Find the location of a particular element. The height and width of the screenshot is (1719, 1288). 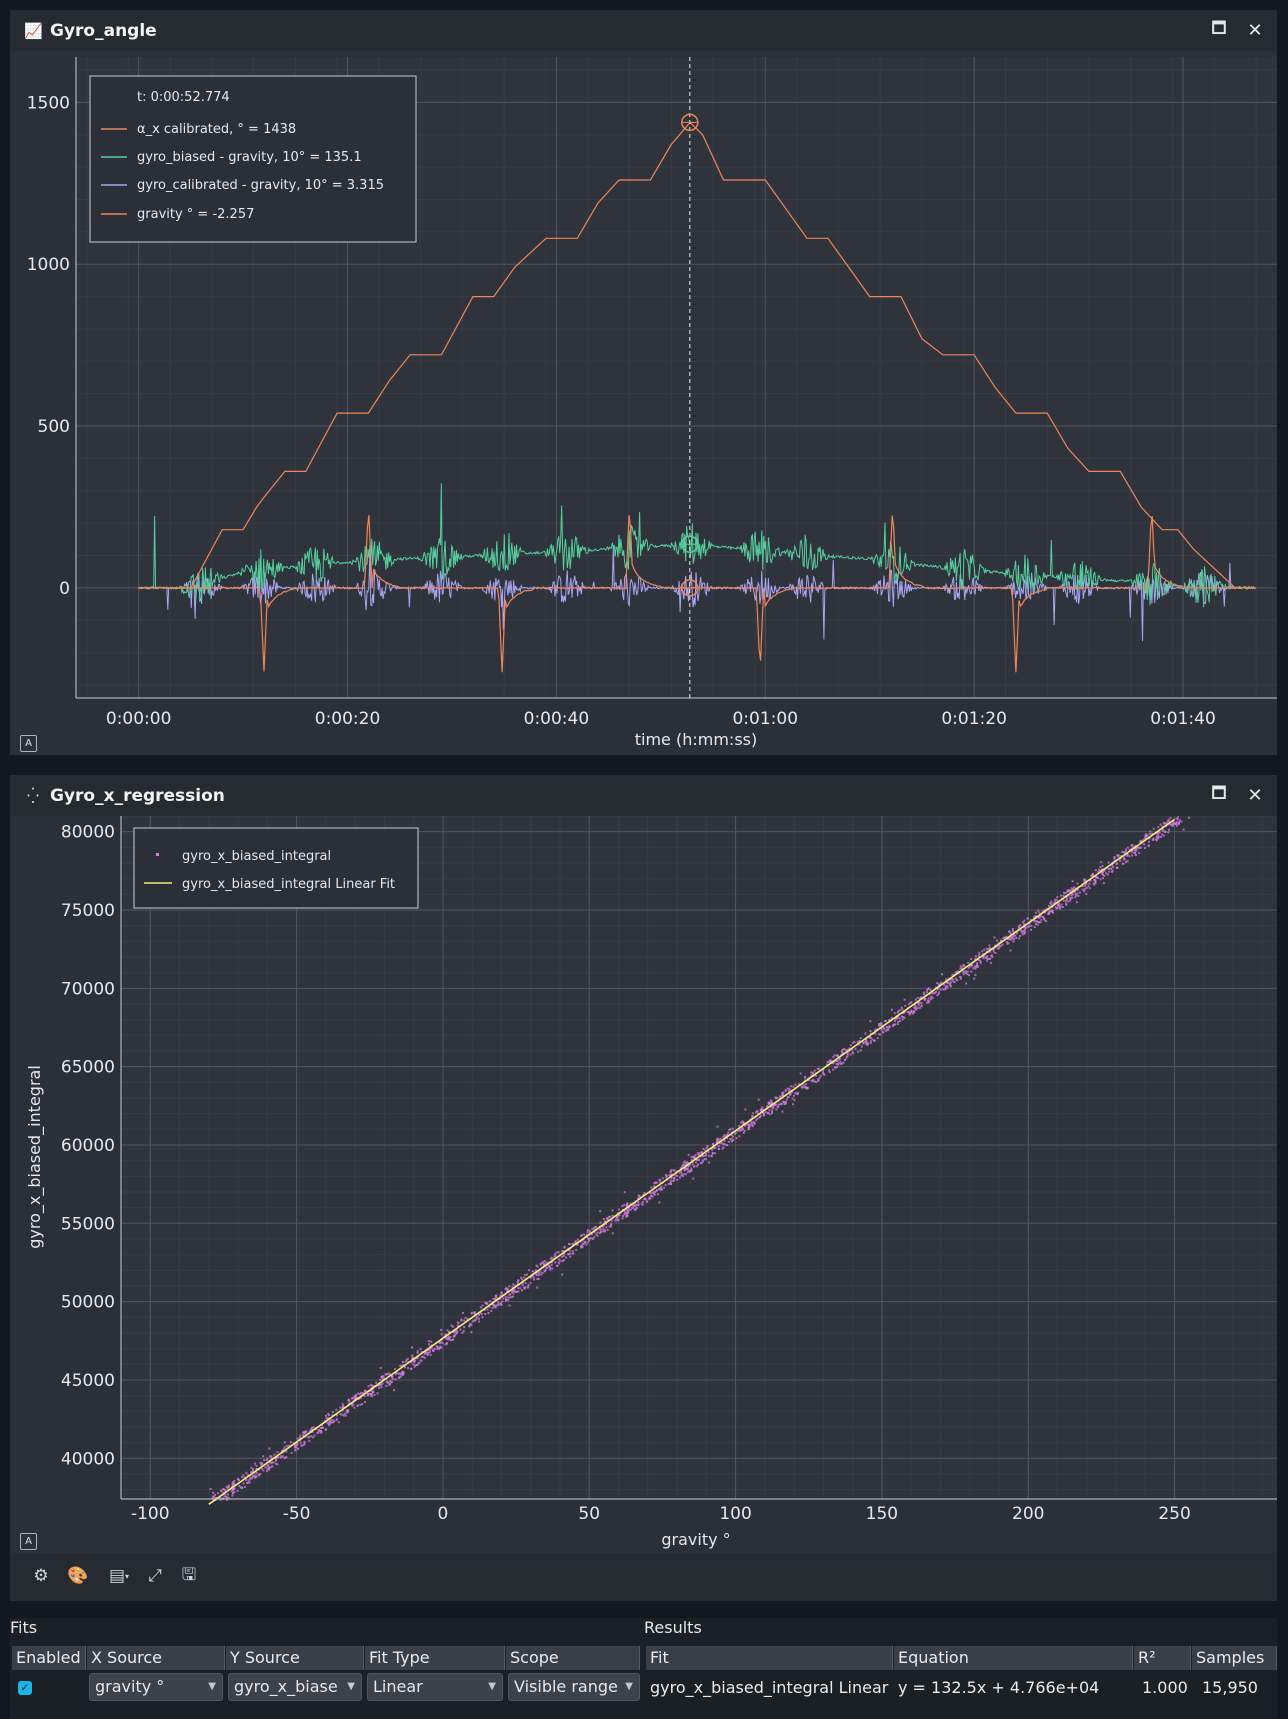

x-tick-label: 100 is located at coordinates (735, 1514).